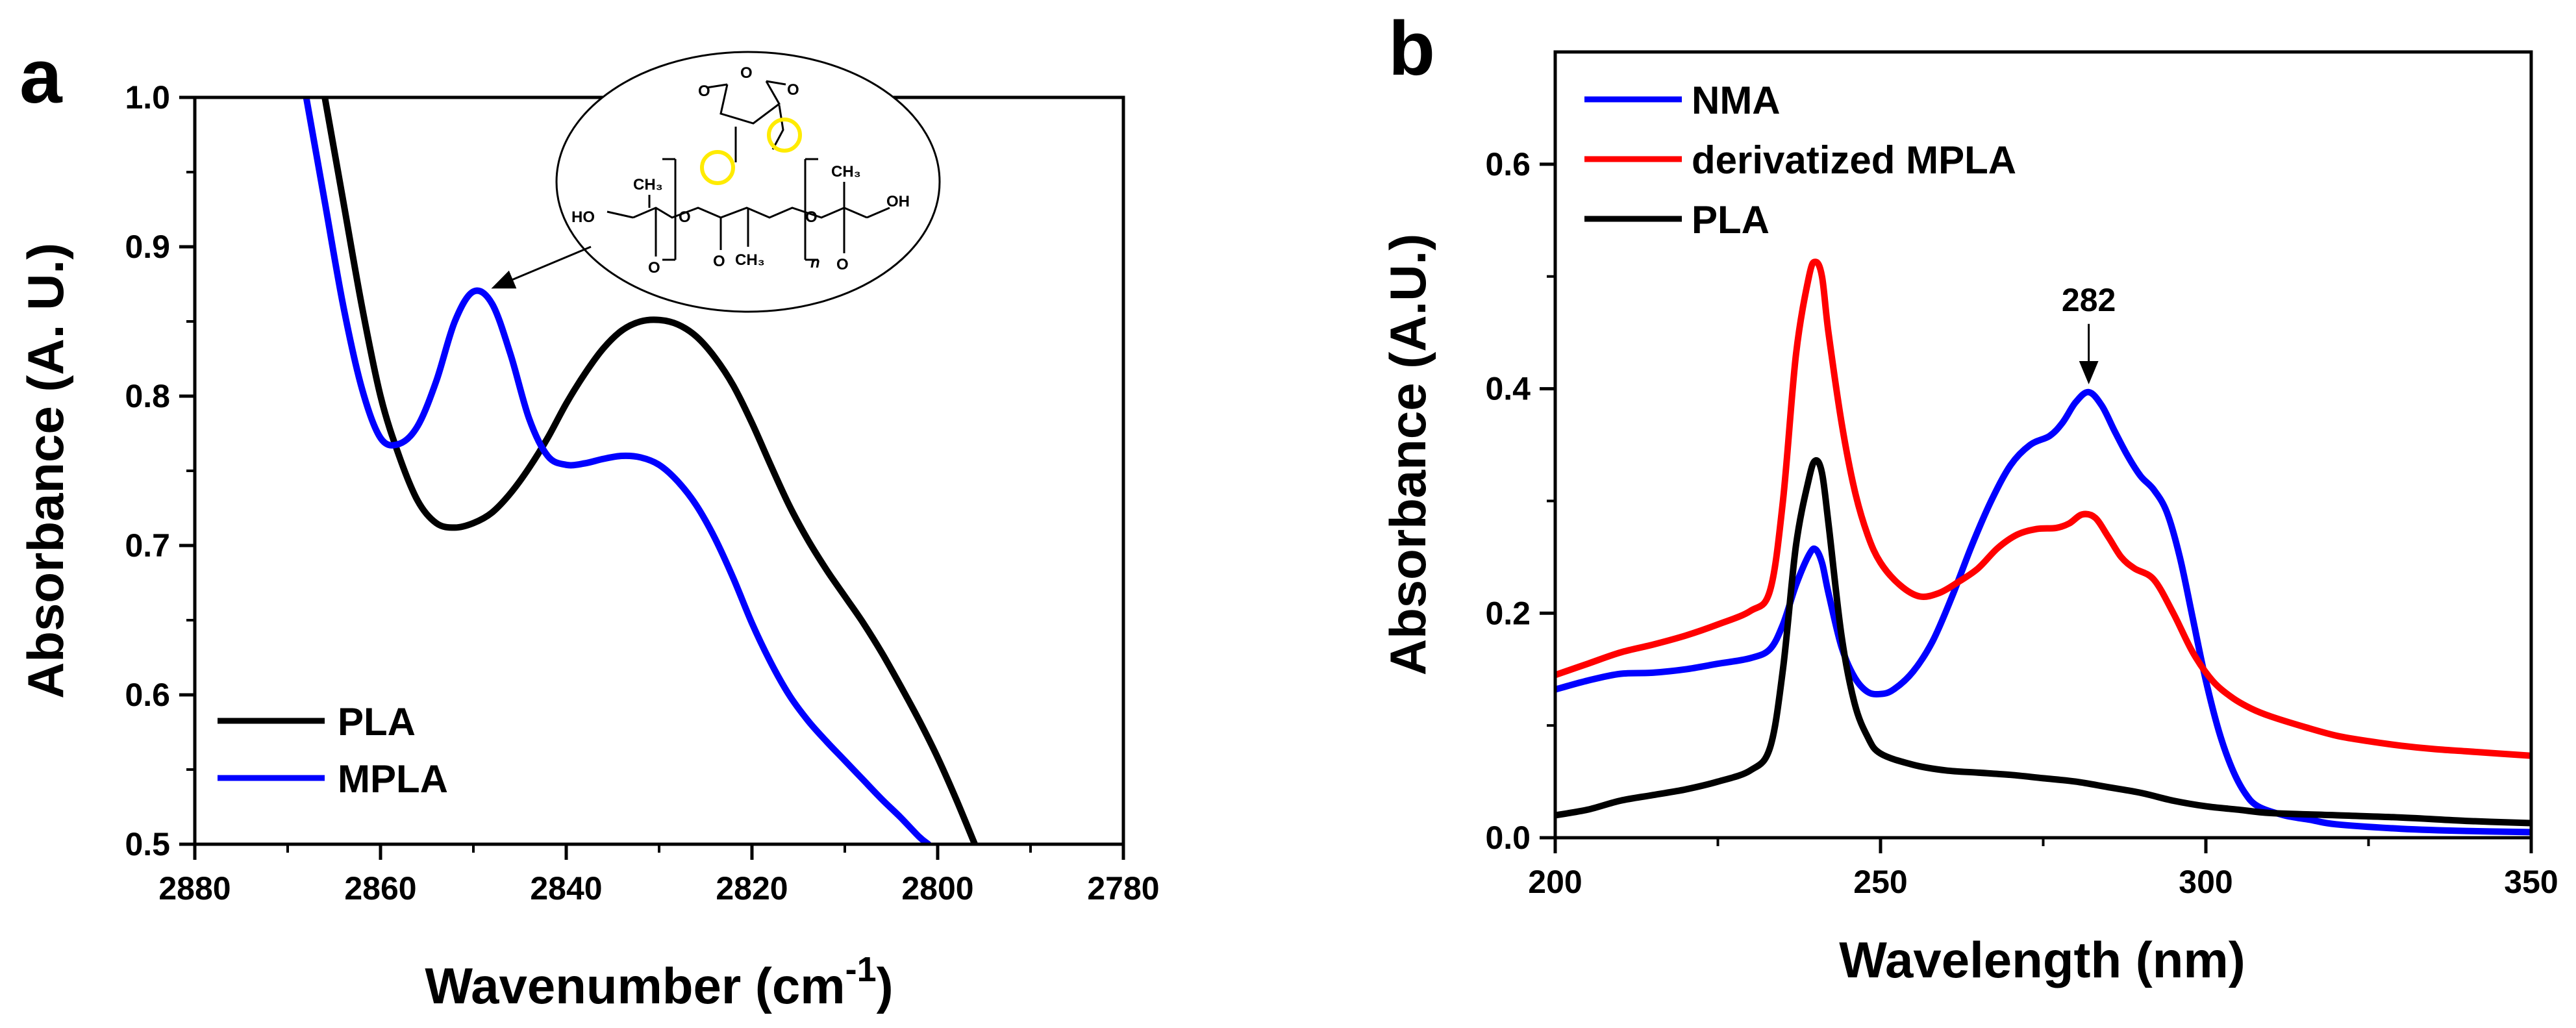  What do you see at coordinates (659, 982) in the screenshot?
I see `panel-a-x-axis-title: Wavenumber (cm-1)` at bounding box center [659, 982].